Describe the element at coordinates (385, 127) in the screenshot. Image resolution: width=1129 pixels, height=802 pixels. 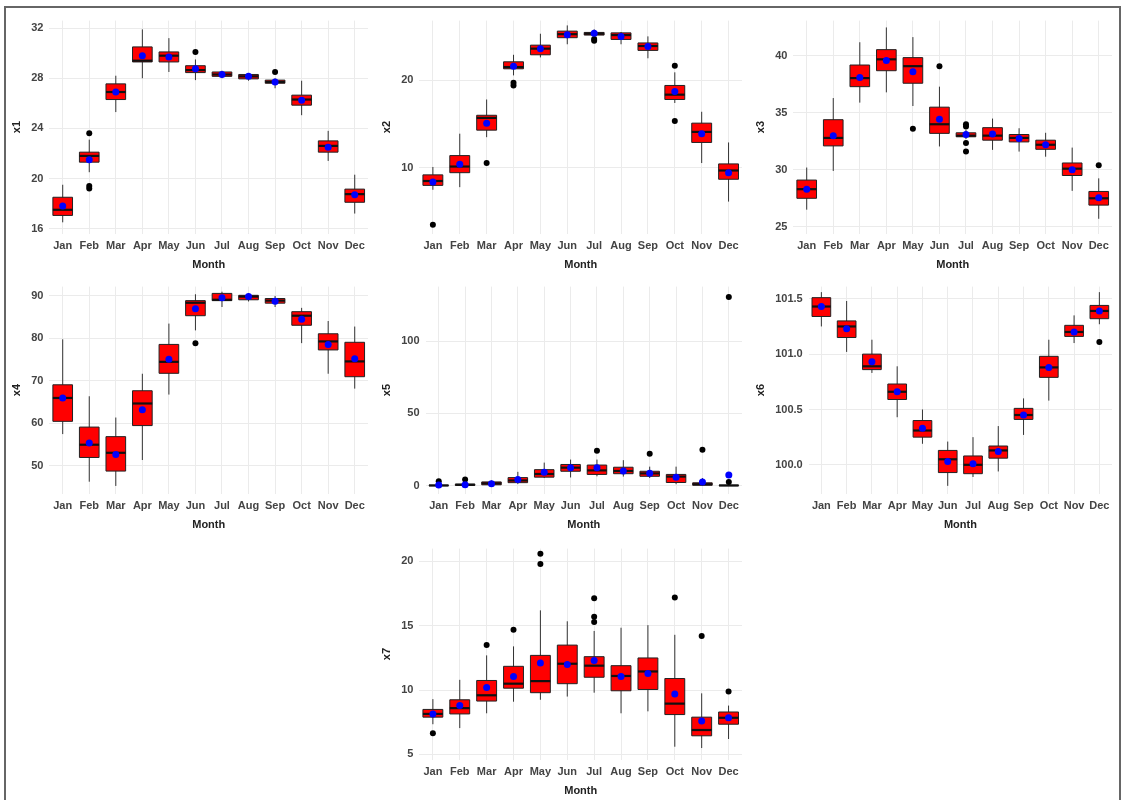
I see `y-axis-title: x2` at that location.